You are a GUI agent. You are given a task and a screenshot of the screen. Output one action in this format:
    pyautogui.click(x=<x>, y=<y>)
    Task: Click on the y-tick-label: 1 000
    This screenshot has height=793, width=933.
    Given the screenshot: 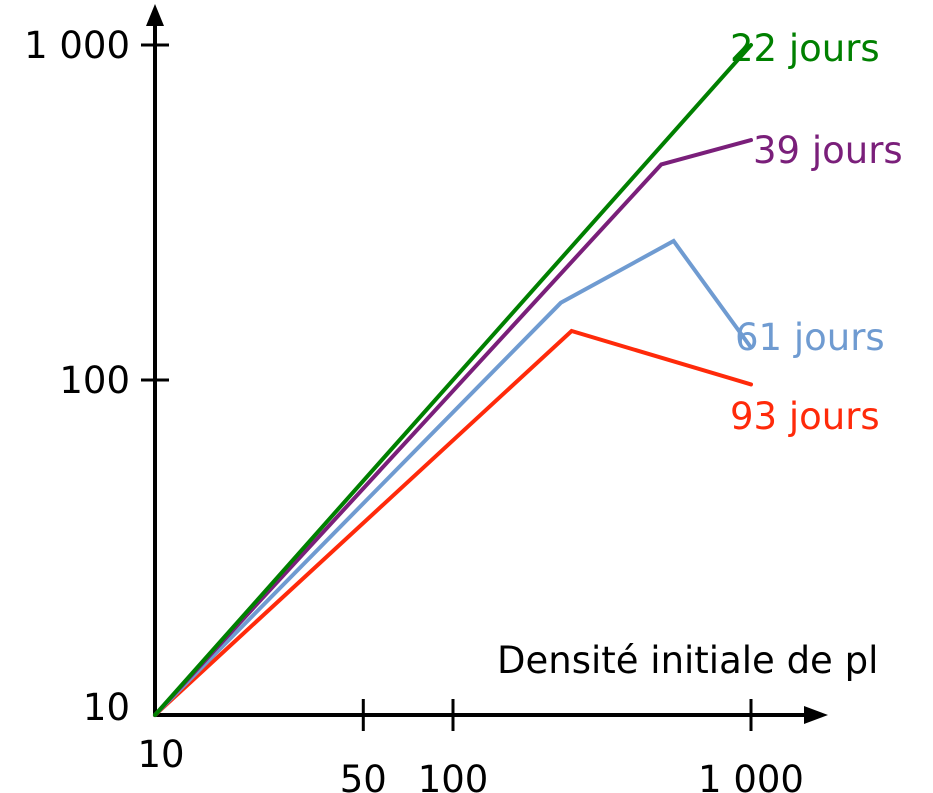 What is the action you would take?
    pyautogui.click(x=77, y=45)
    